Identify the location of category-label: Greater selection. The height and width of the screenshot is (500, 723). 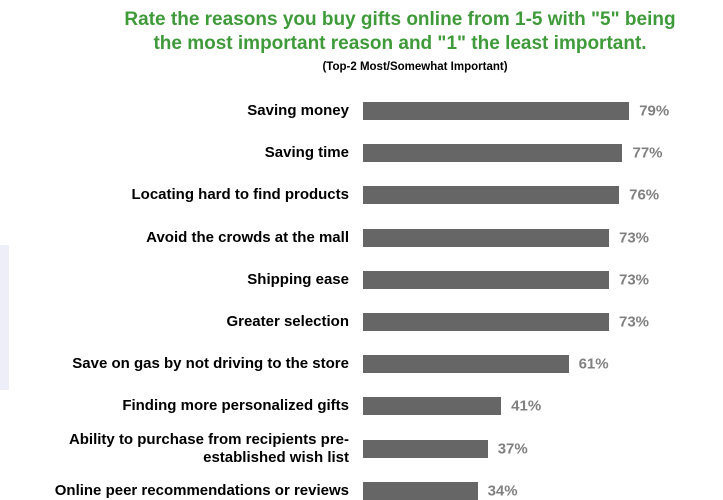
(287, 321).